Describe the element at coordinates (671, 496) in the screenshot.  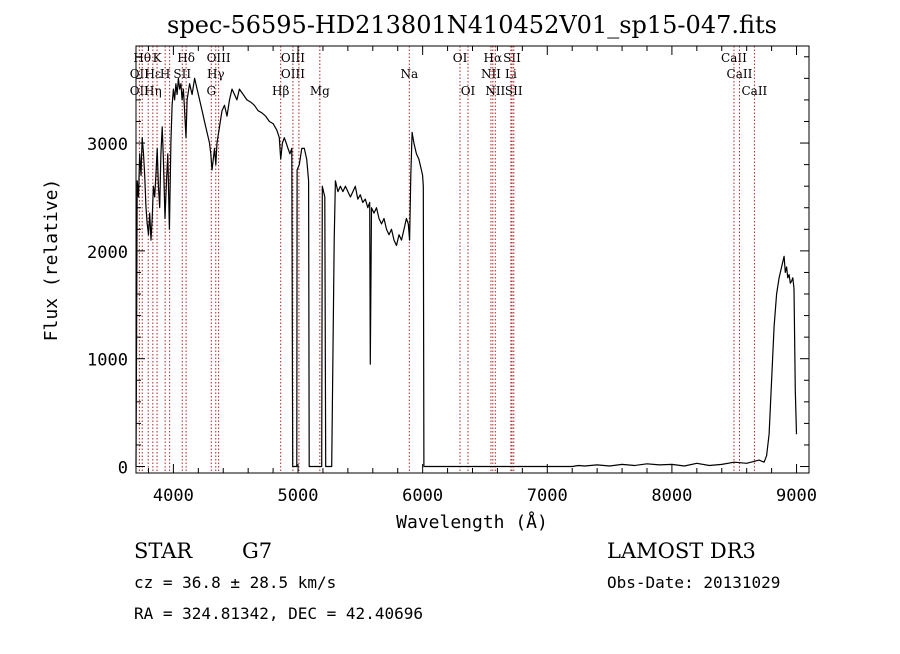
I see `x-tick-label: 8000` at that location.